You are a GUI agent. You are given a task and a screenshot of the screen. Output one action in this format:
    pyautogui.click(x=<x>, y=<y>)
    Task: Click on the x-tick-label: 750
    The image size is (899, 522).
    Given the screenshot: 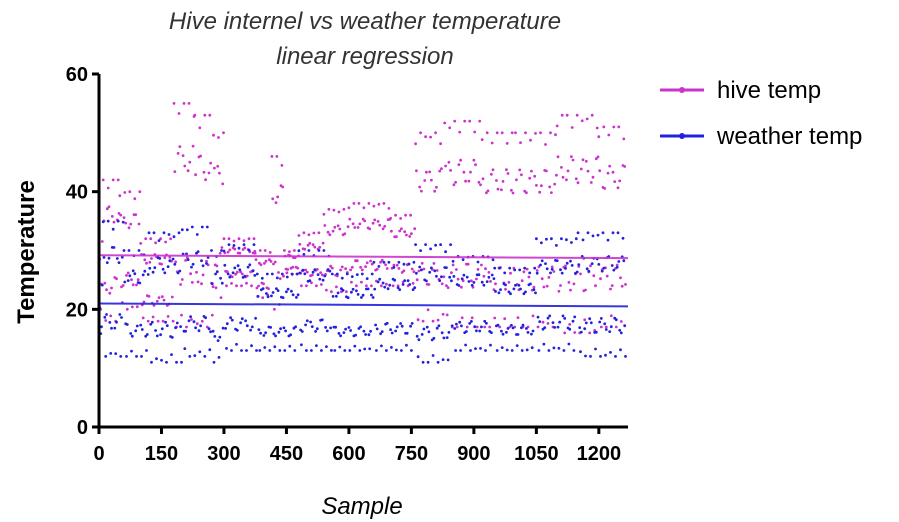 What is the action you would take?
    pyautogui.click(x=411, y=454)
    